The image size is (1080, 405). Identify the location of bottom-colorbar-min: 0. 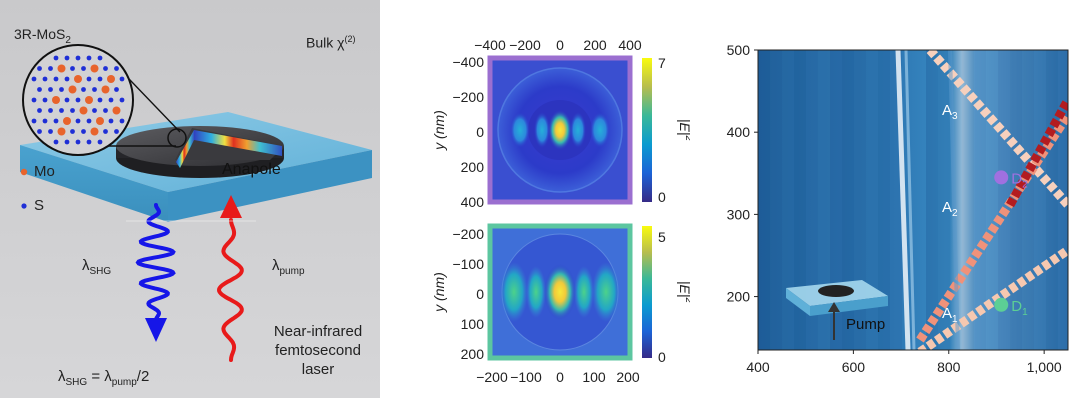
(662, 357).